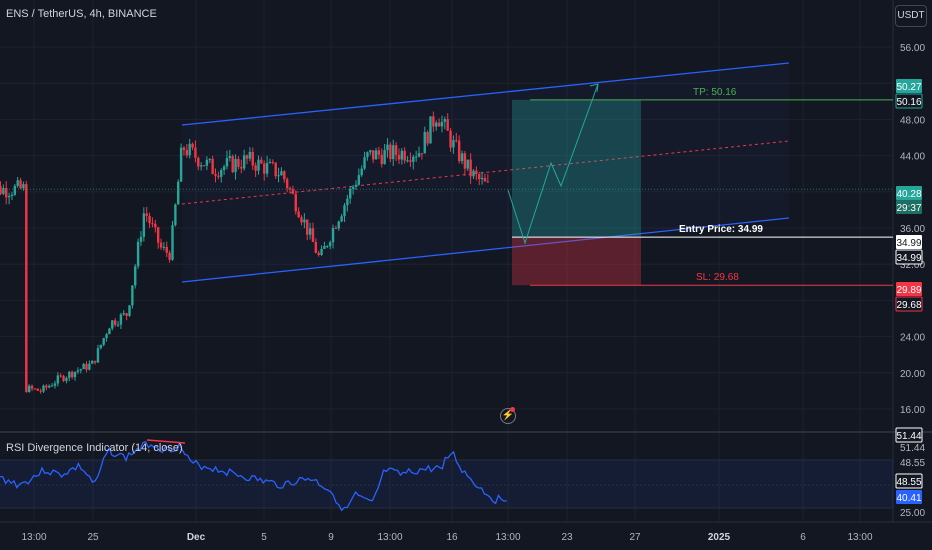 The width and height of the screenshot is (932, 550). What do you see at coordinates (912, 374) in the screenshot?
I see `price-tick-label: 20.00` at bounding box center [912, 374].